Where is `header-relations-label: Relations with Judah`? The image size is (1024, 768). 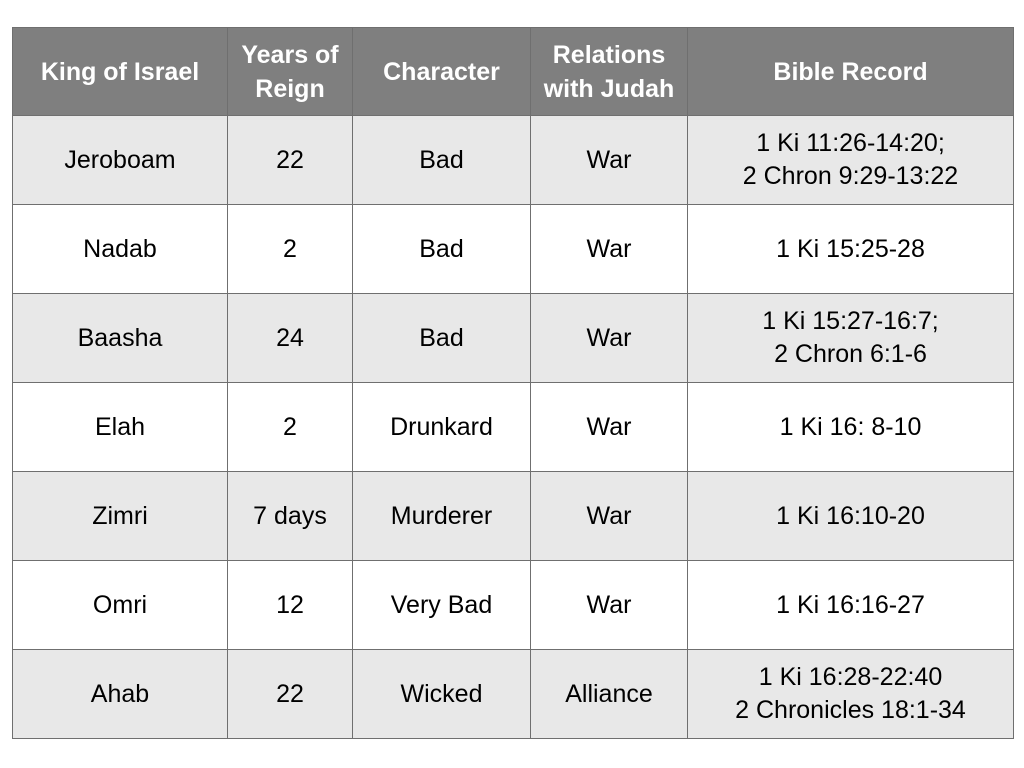 header-relations-label: Relations with Judah is located at coordinates (609, 71).